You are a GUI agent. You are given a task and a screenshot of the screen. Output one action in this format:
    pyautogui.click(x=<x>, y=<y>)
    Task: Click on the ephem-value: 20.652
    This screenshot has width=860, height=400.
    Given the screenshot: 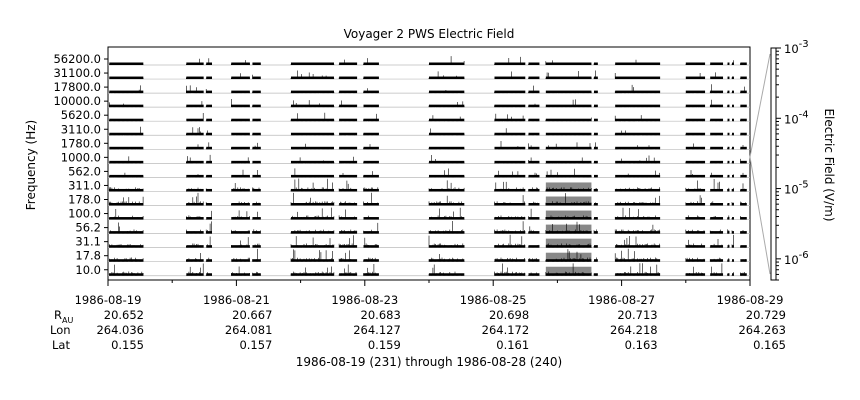 What is the action you would take?
    pyautogui.click(x=124, y=315)
    